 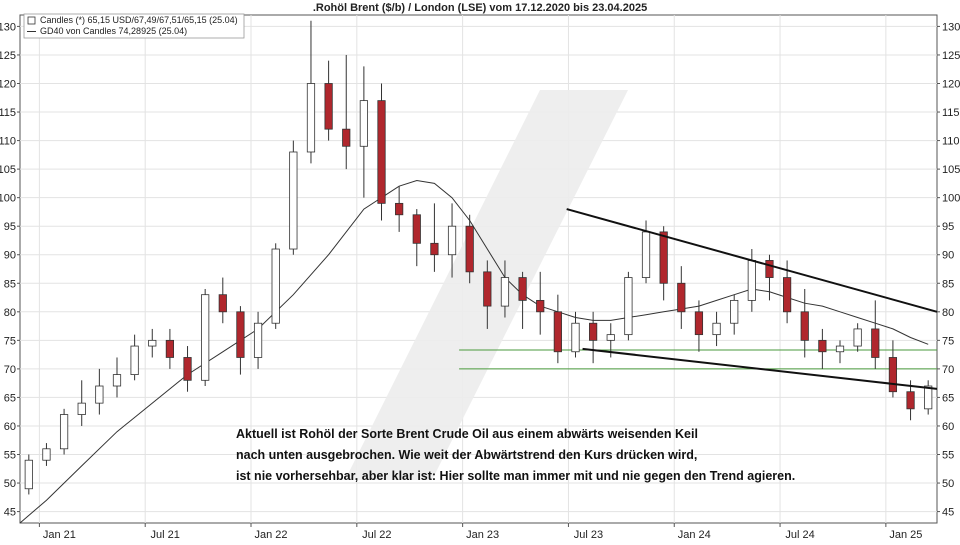 I want to click on y-tick-label-right: 70, so click(x=948, y=370).